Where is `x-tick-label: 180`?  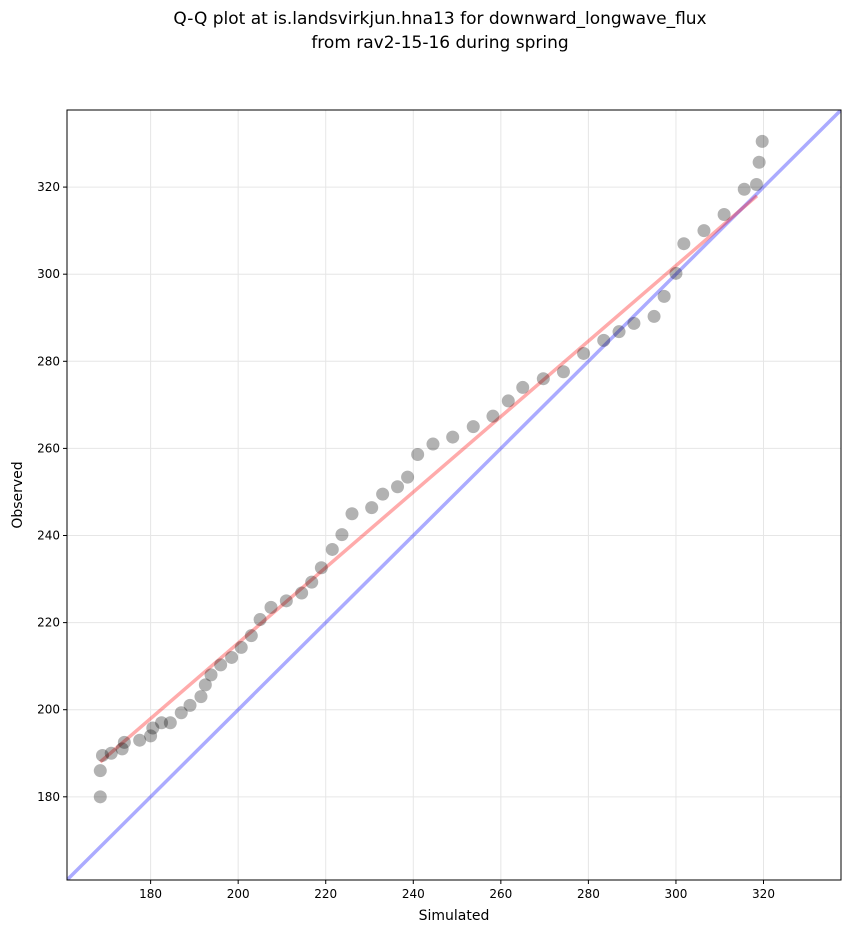 x-tick-label: 180 is located at coordinates (150, 894).